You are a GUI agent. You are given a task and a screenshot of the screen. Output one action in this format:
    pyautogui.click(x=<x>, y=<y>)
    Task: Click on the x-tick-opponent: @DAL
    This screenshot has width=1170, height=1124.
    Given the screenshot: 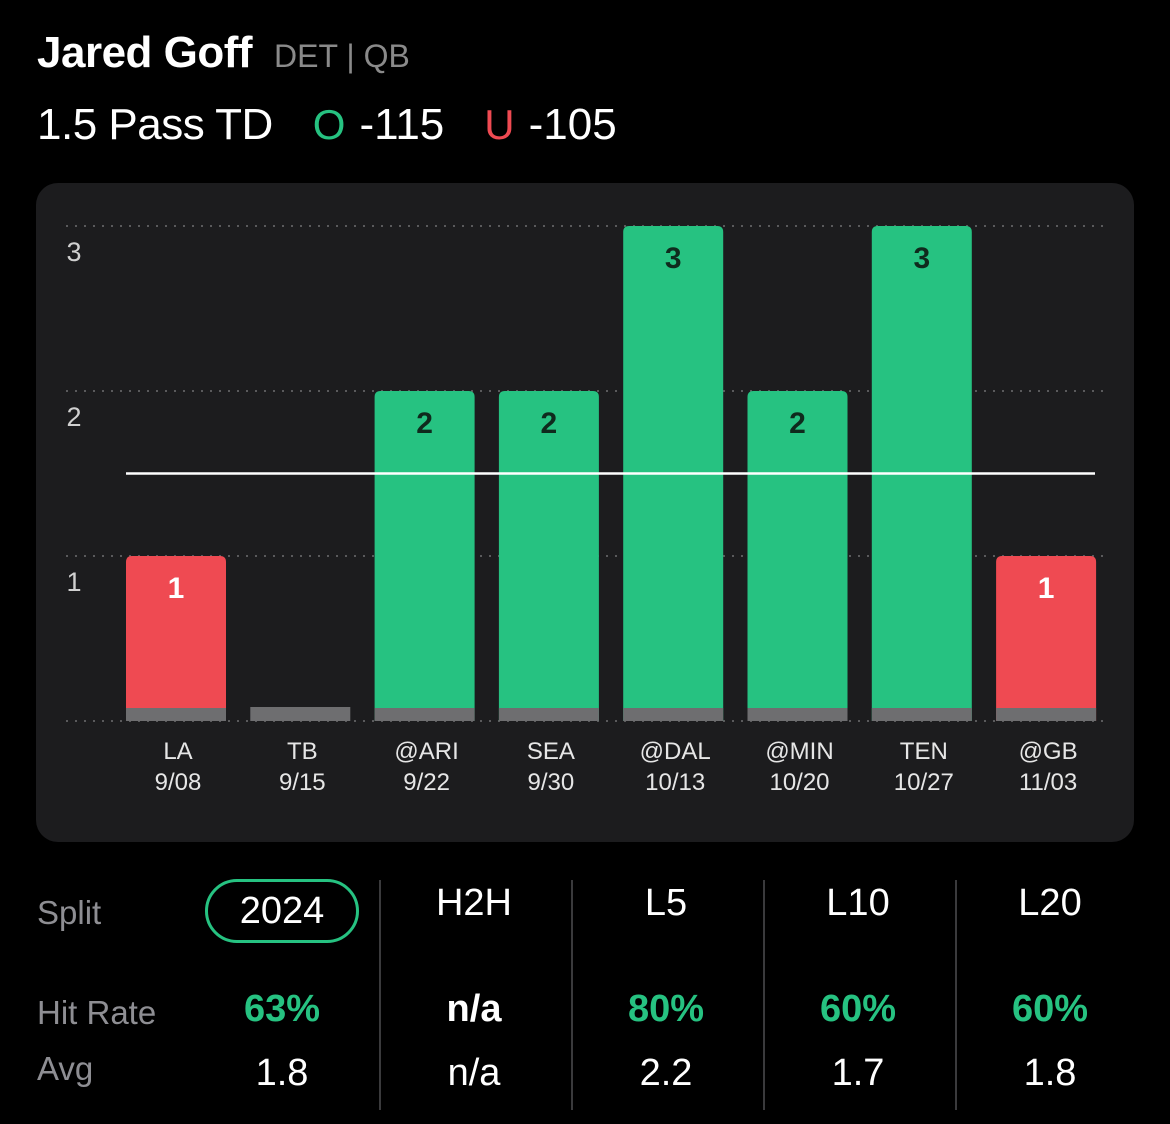 What is the action you would take?
    pyautogui.click(x=675, y=751)
    